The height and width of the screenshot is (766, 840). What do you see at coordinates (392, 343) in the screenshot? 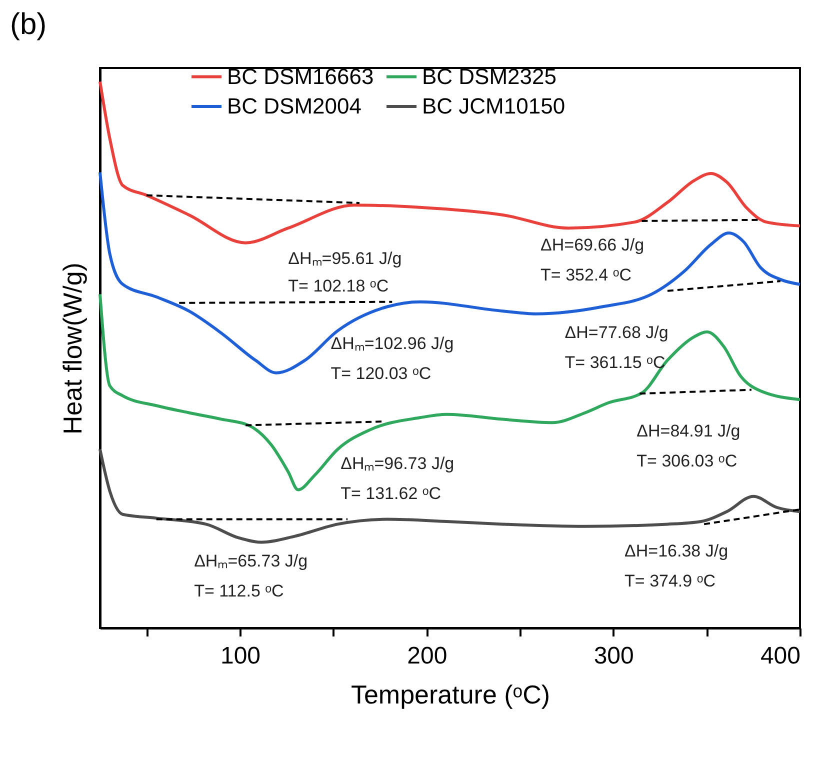
I see `annotation: ΔHₘ=102.96 J/g` at bounding box center [392, 343].